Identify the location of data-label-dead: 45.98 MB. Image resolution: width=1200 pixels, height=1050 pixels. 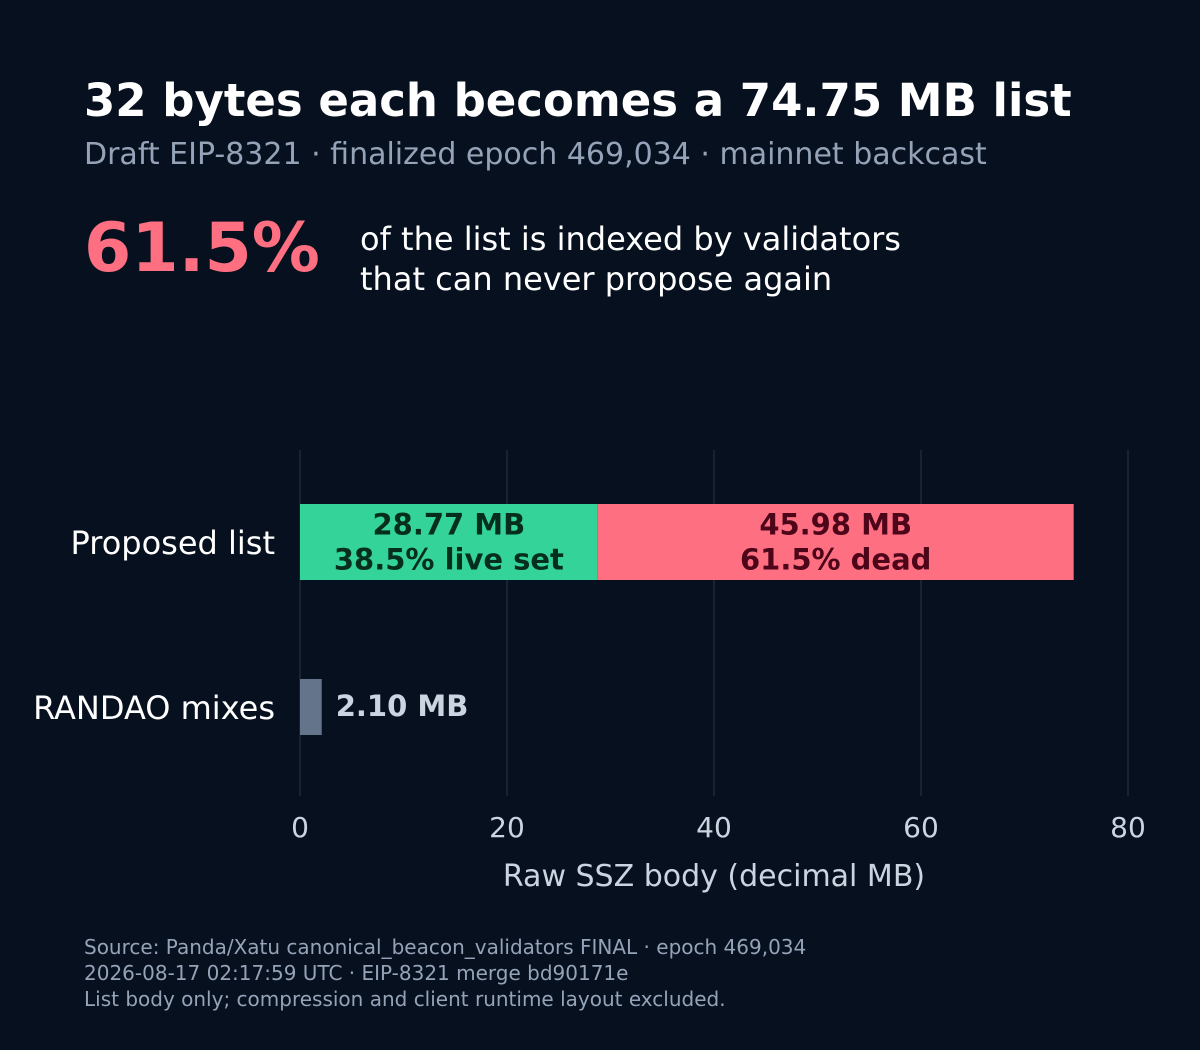
(835, 525).